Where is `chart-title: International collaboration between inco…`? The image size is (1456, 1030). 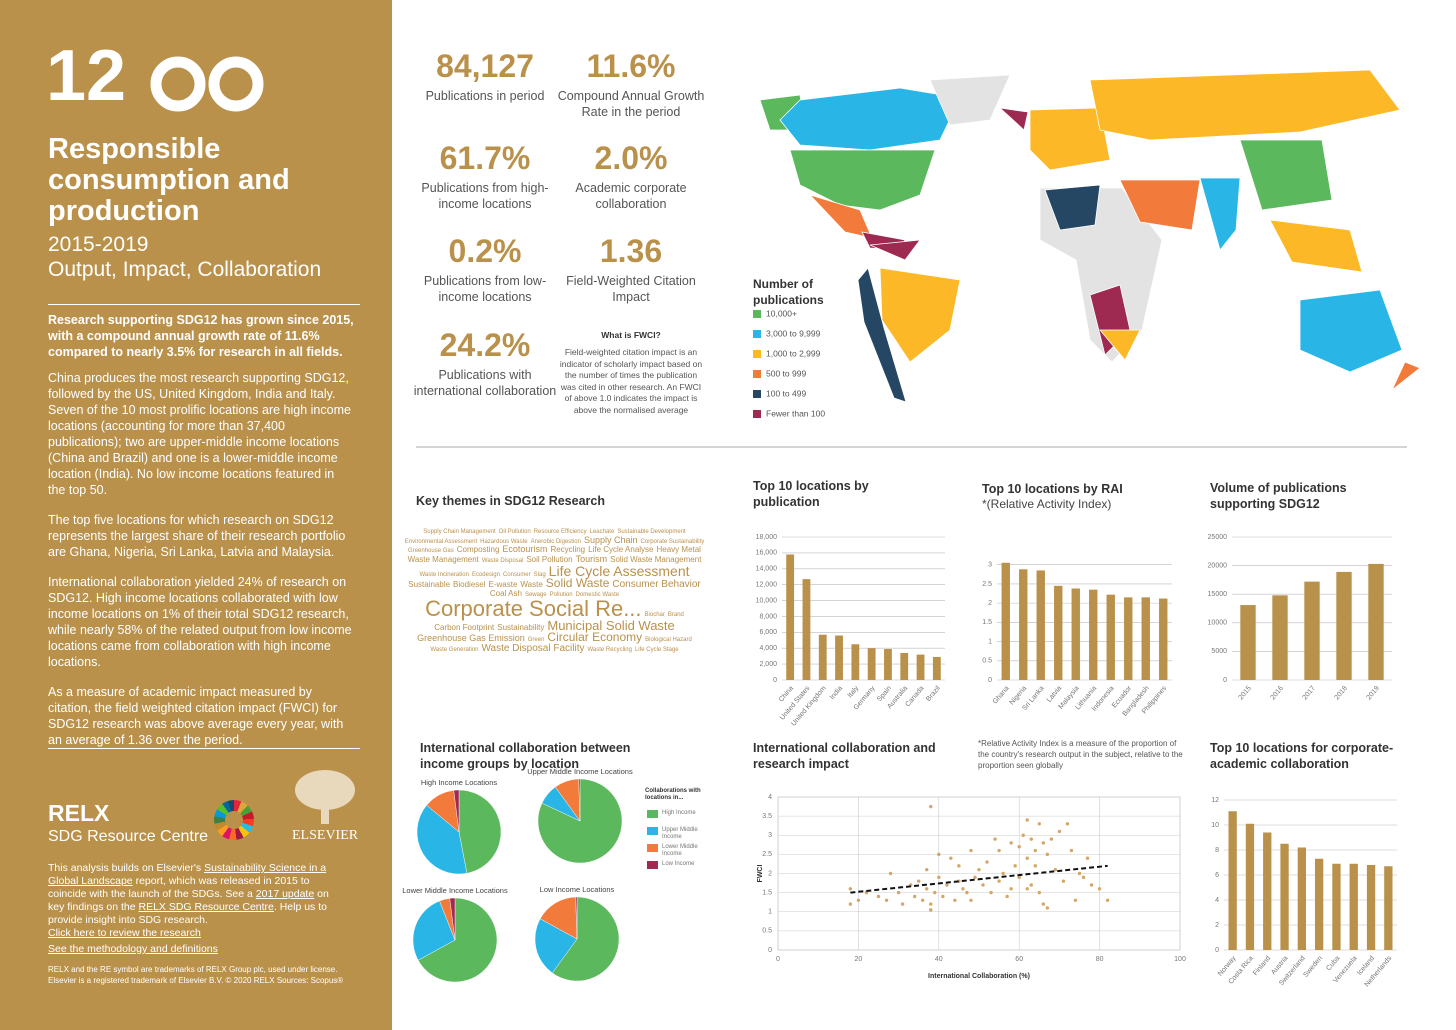 chart-title: International collaboration between inco… is located at coordinates (525, 756).